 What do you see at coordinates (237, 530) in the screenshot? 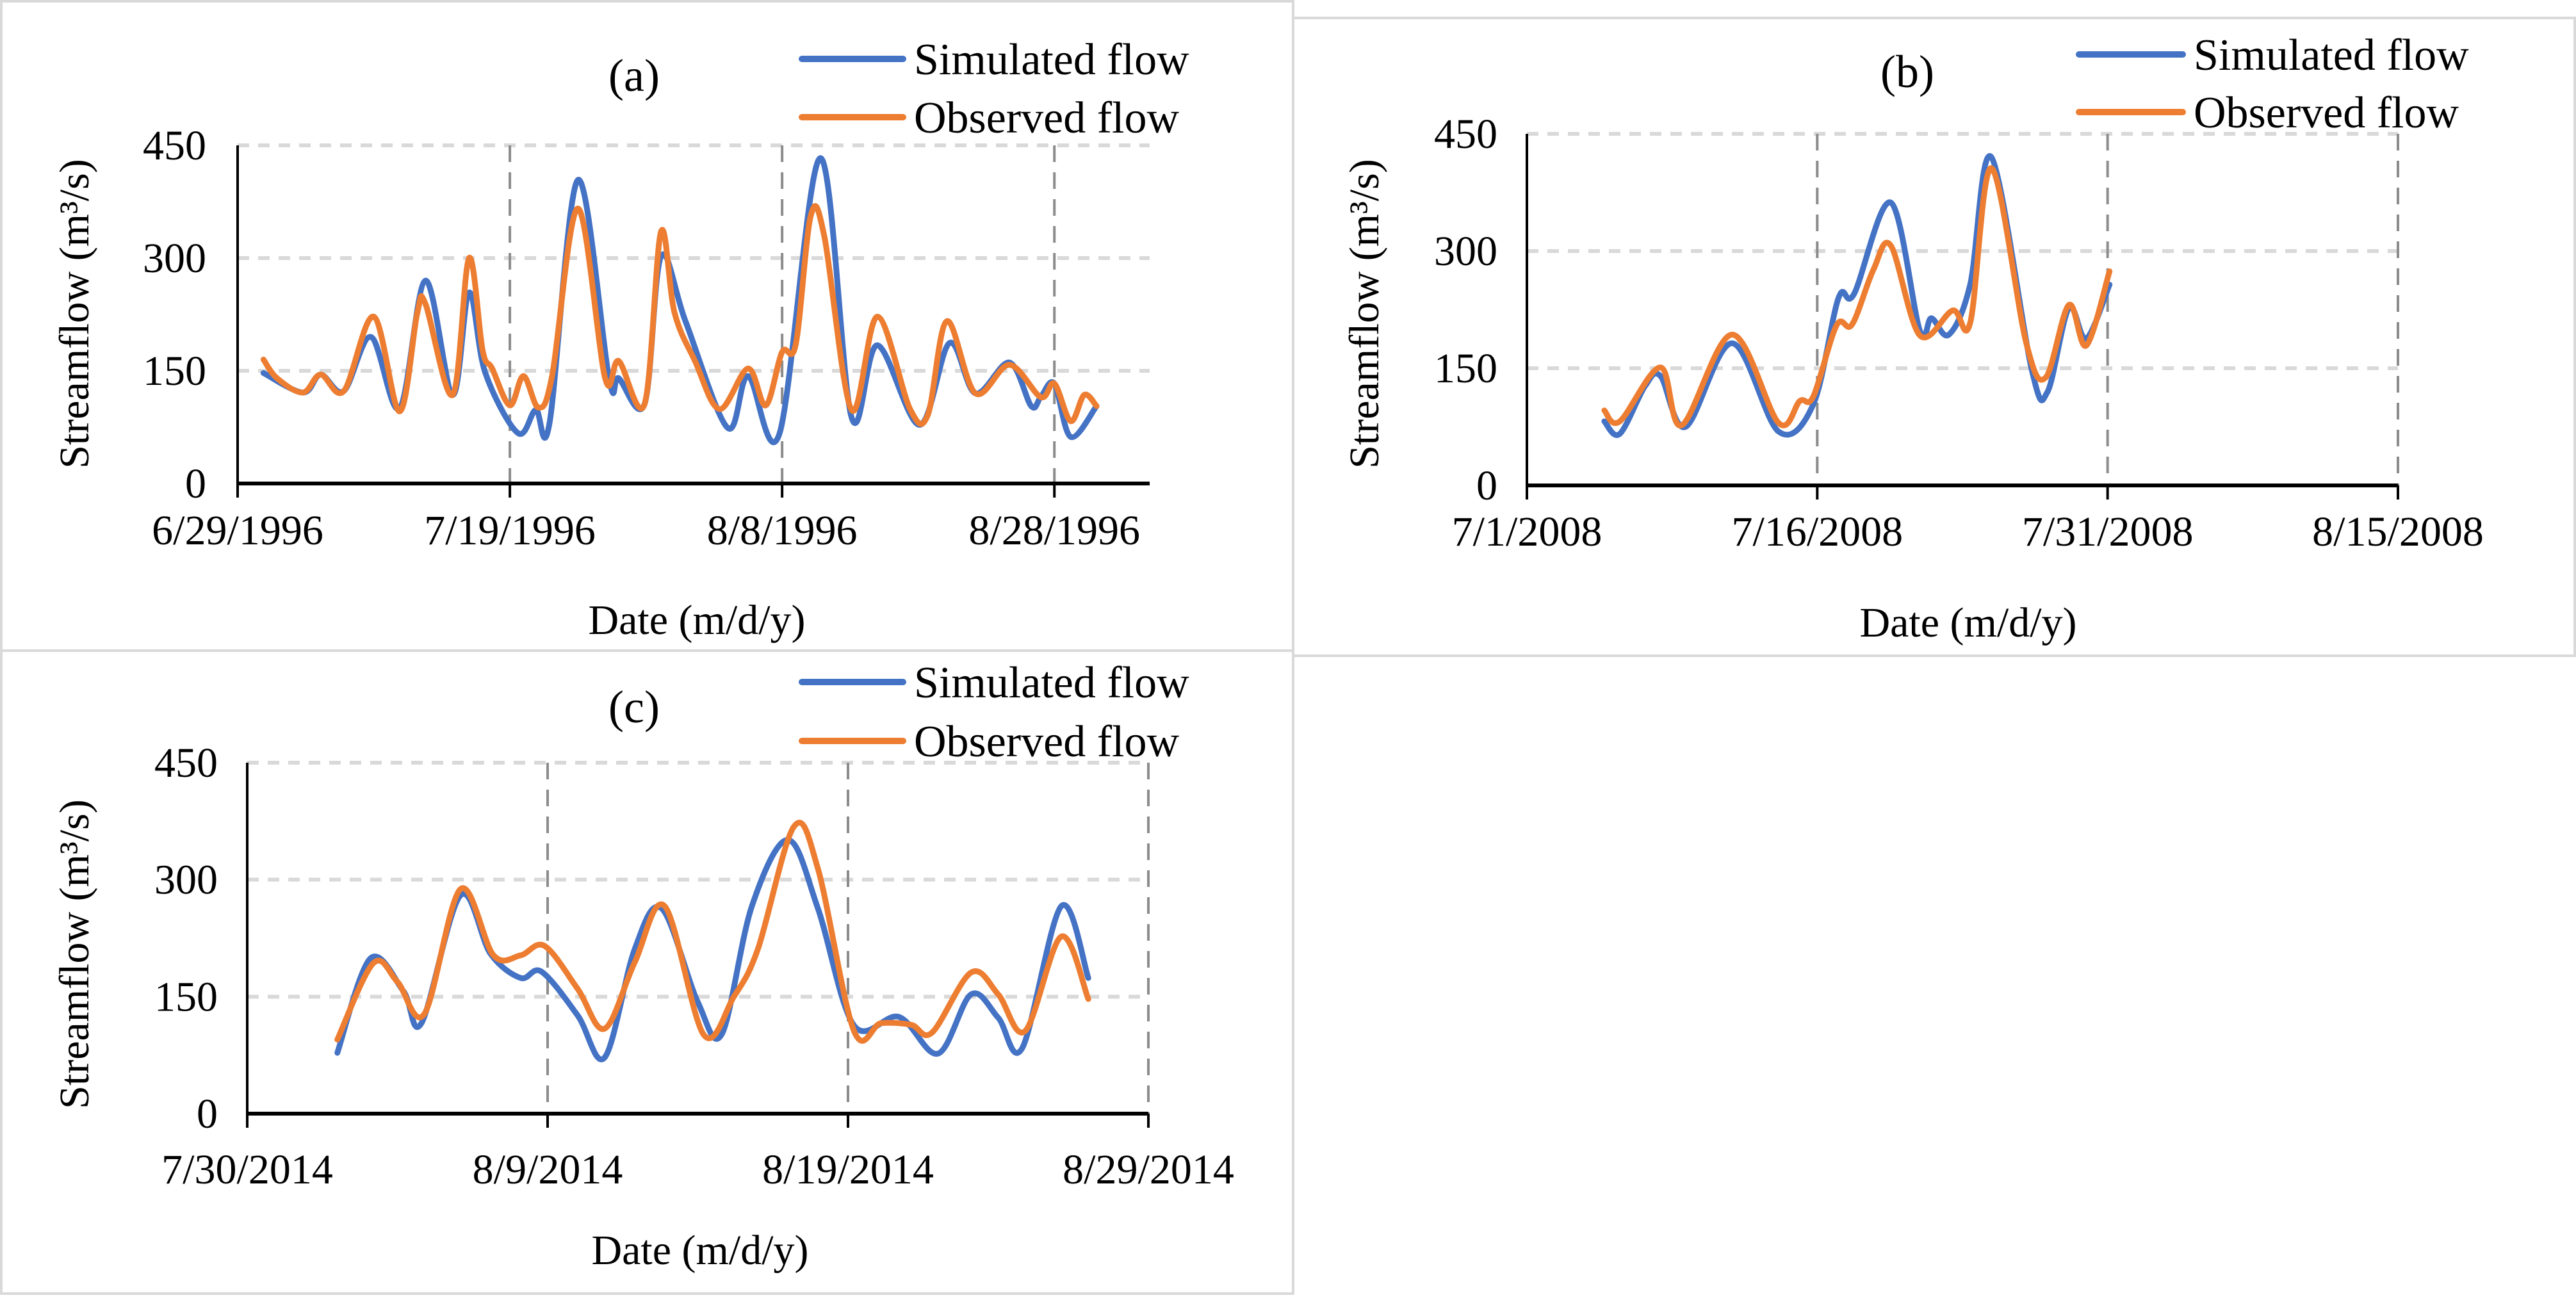
I see `x-tick-label: 6/29/1996` at bounding box center [237, 530].